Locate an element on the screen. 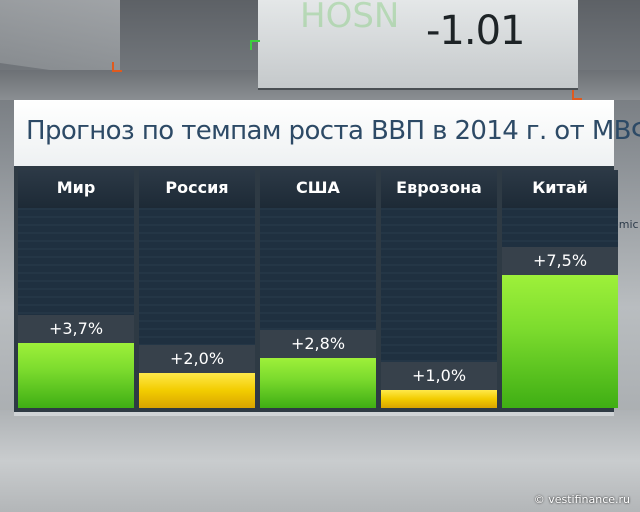 Image resolution: width=640 pixels, height=512 pixels. bar-column: Мир +3,7% is located at coordinates (76, 289).